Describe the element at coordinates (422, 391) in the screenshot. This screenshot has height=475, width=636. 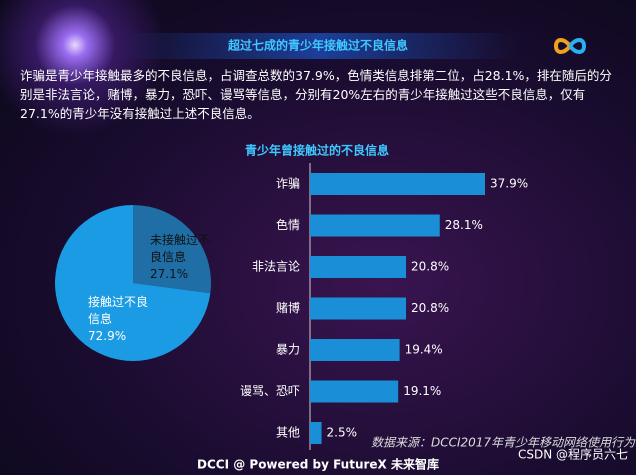
I see `value-label: 19.1%` at that location.